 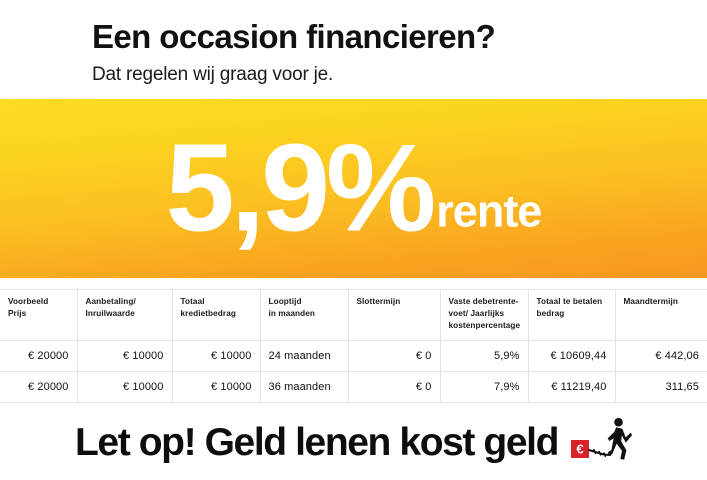 What do you see at coordinates (660, 356) in the screenshot?
I see `cell-maandtermijn: € 442,06` at bounding box center [660, 356].